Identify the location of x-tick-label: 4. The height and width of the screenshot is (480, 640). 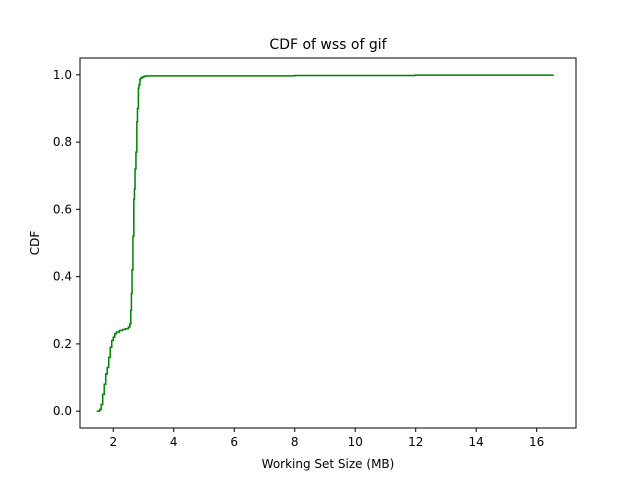
(174, 442).